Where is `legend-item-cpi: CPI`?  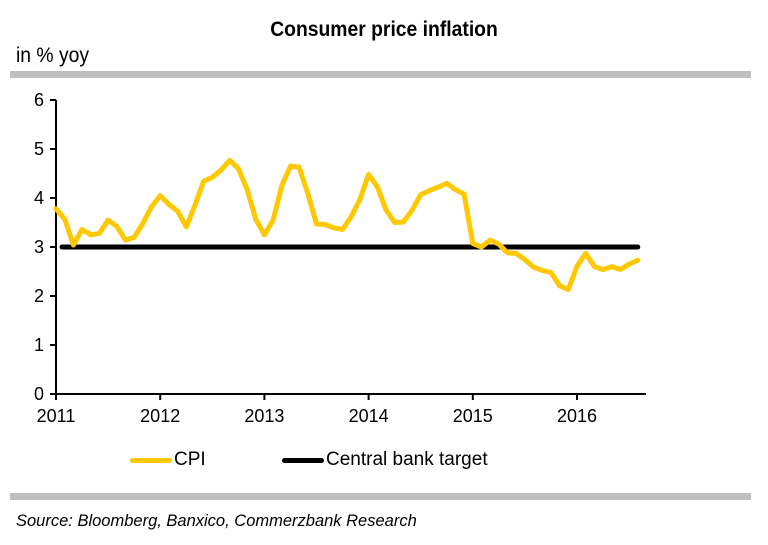 legend-item-cpi: CPI is located at coordinates (168, 460).